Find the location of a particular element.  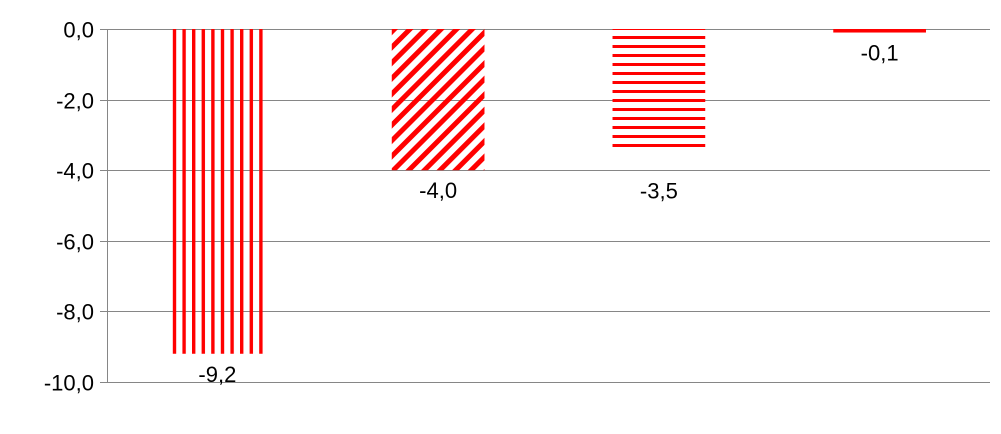

y-axis: 0,0 -2,0 -4,0 -6,0 -8,0 -10,0 is located at coordinates (76, 207).